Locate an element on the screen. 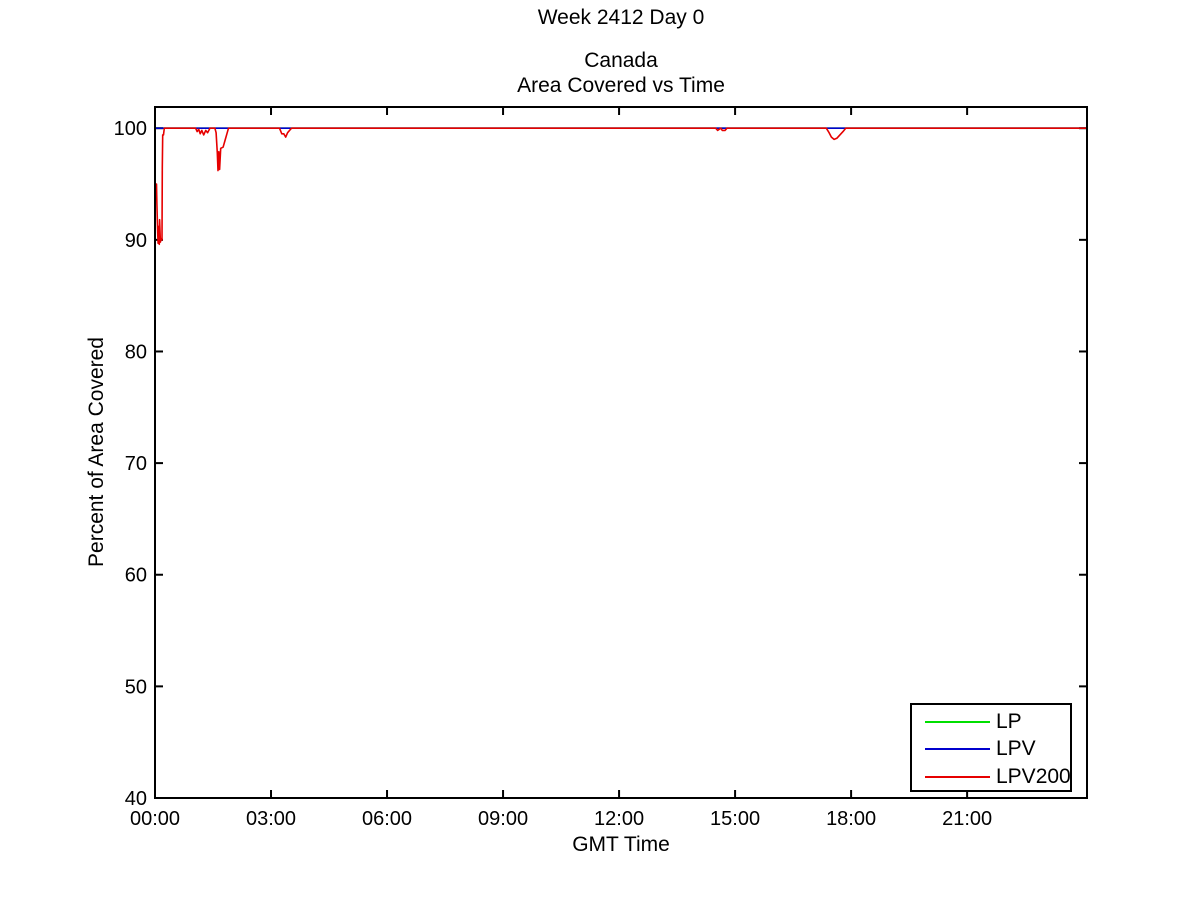 The image size is (1200, 900). legend-label-lp: LP is located at coordinates (1009, 721).